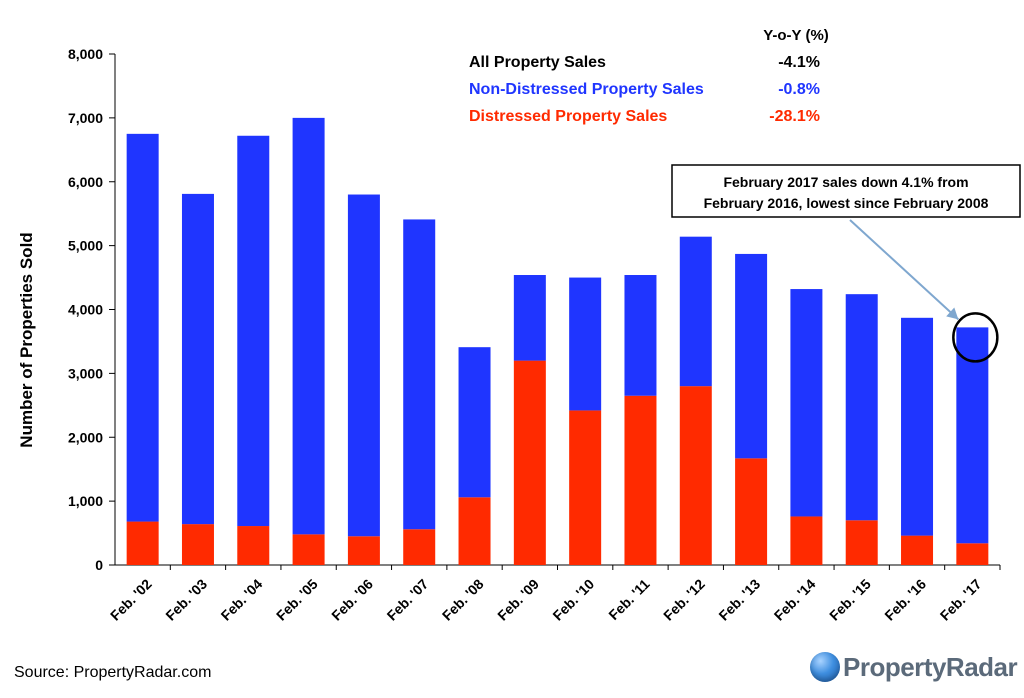  What do you see at coordinates (85, 182) in the screenshot?
I see `y-tick-label: 6,000` at bounding box center [85, 182].